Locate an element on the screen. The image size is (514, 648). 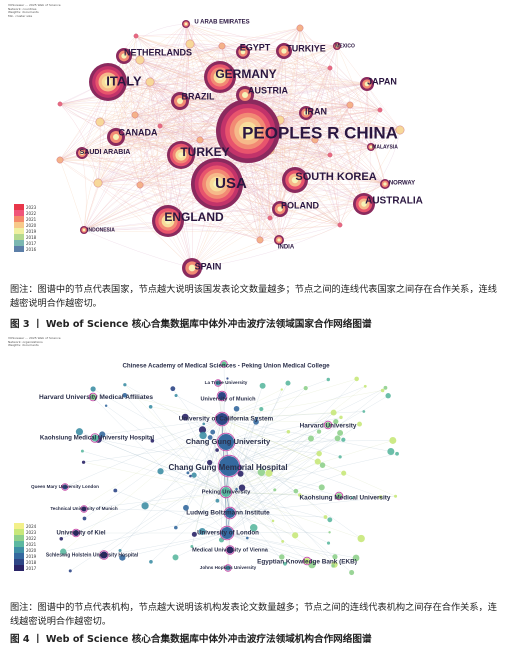
country-label-spain: SPAIN is located at coordinates (208, 266).